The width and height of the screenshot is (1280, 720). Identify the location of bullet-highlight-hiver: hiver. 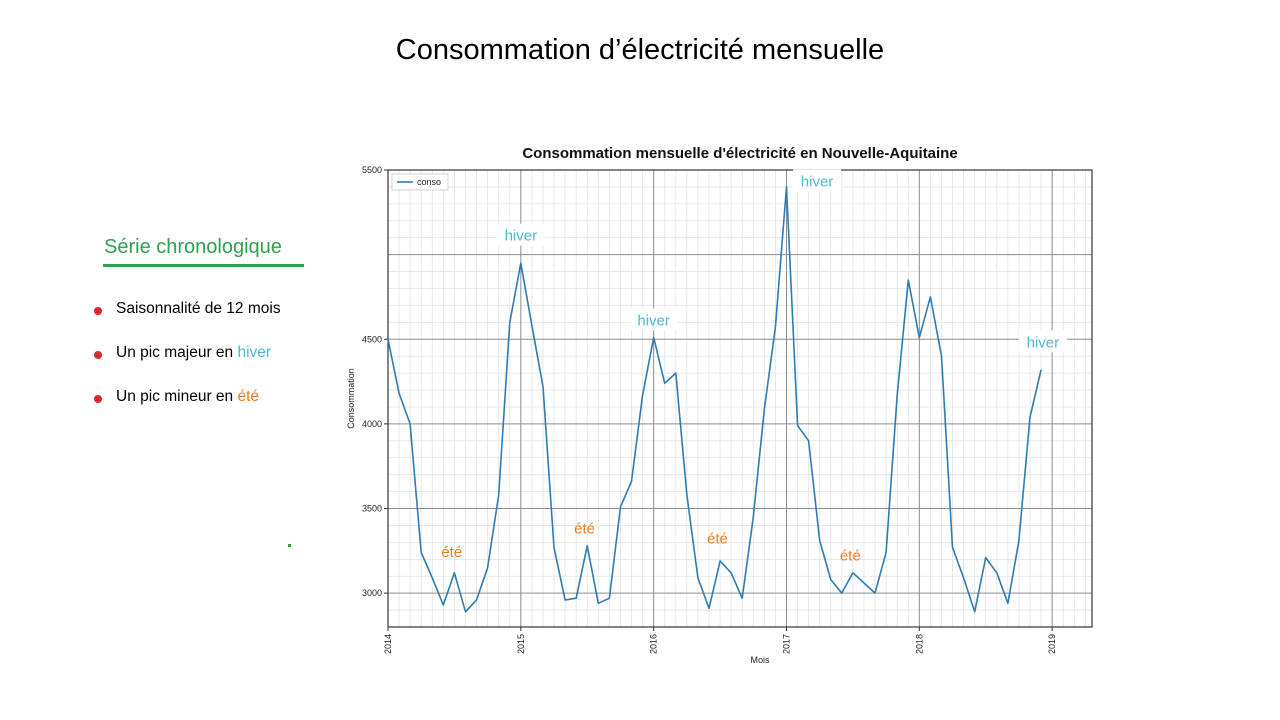
(254, 352).